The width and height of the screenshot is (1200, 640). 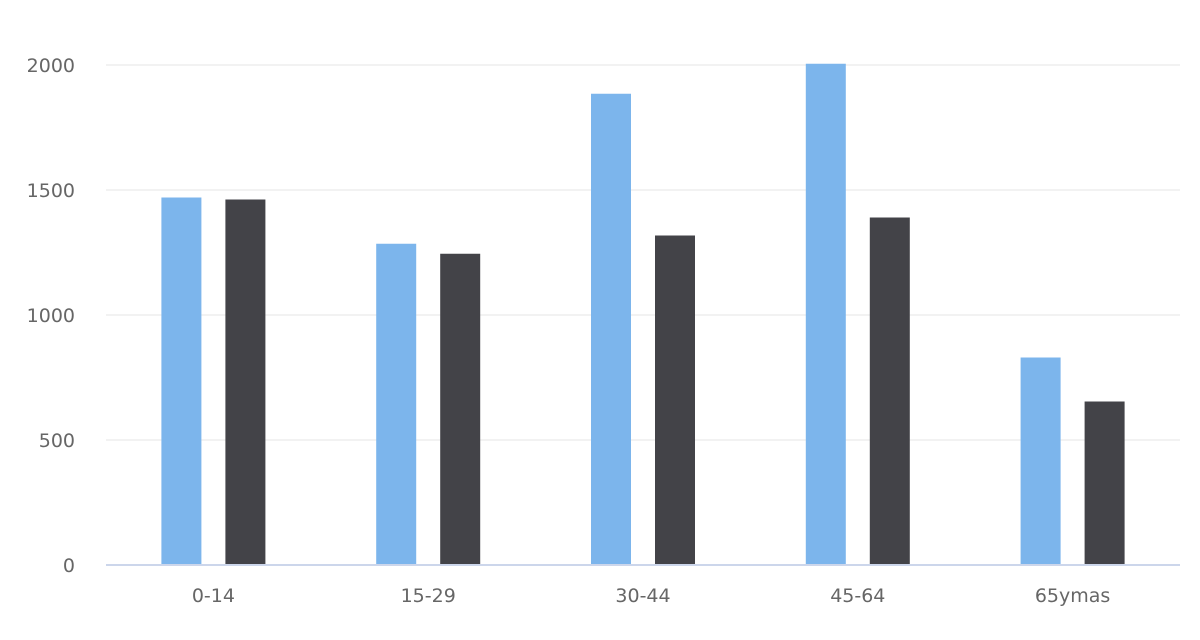 What do you see at coordinates (213, 596) in the screenshot?
I see `x-tick-label: 0-14` at bounding box center [213, 596].